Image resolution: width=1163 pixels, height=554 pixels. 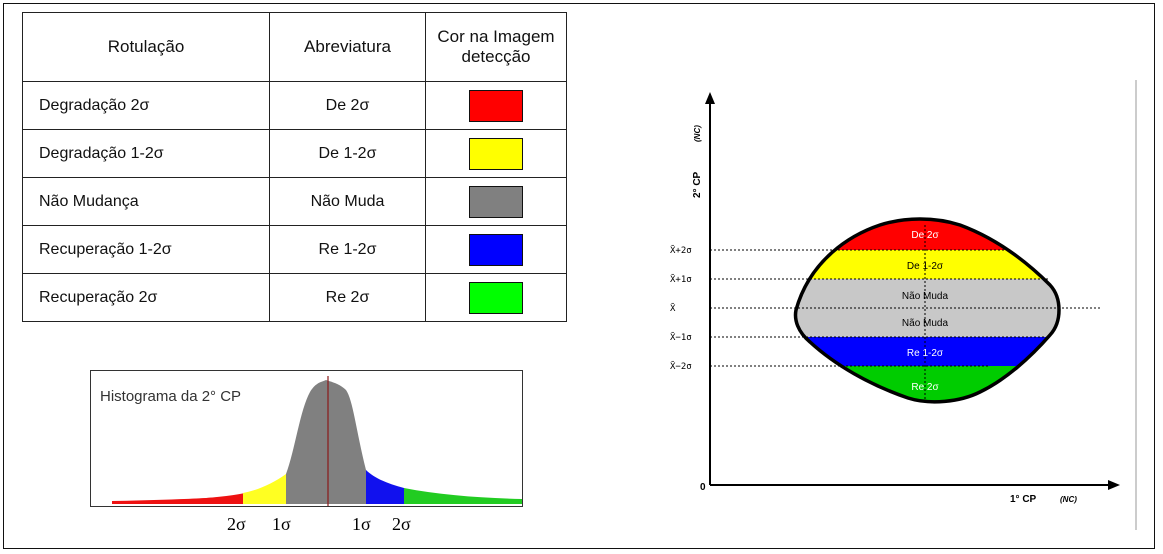 What do you see at coordinates (1023, 499) in the screenshot?
I see `x-axis-label: 1° CP` at bounding box center [1023, 499].